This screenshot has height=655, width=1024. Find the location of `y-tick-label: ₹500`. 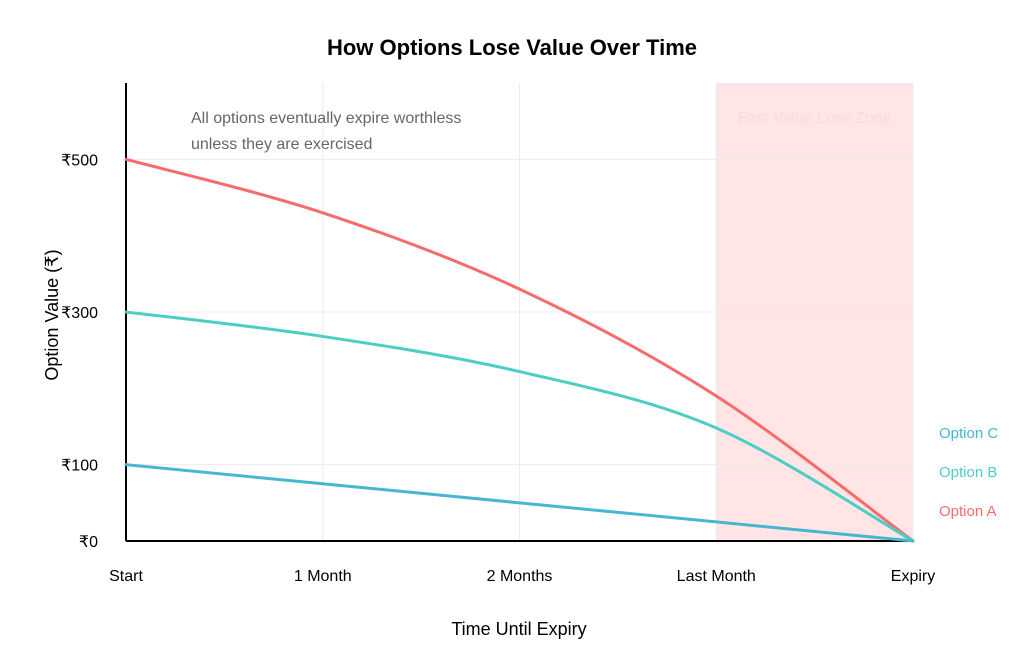

y-tick-label: ₹500 is located at coordinates (79, 160).